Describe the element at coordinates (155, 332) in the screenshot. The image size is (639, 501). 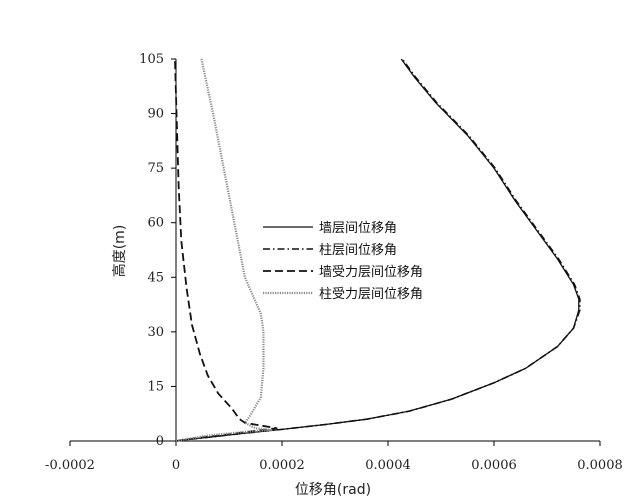
I see `y-tick-label: 30` at that location.